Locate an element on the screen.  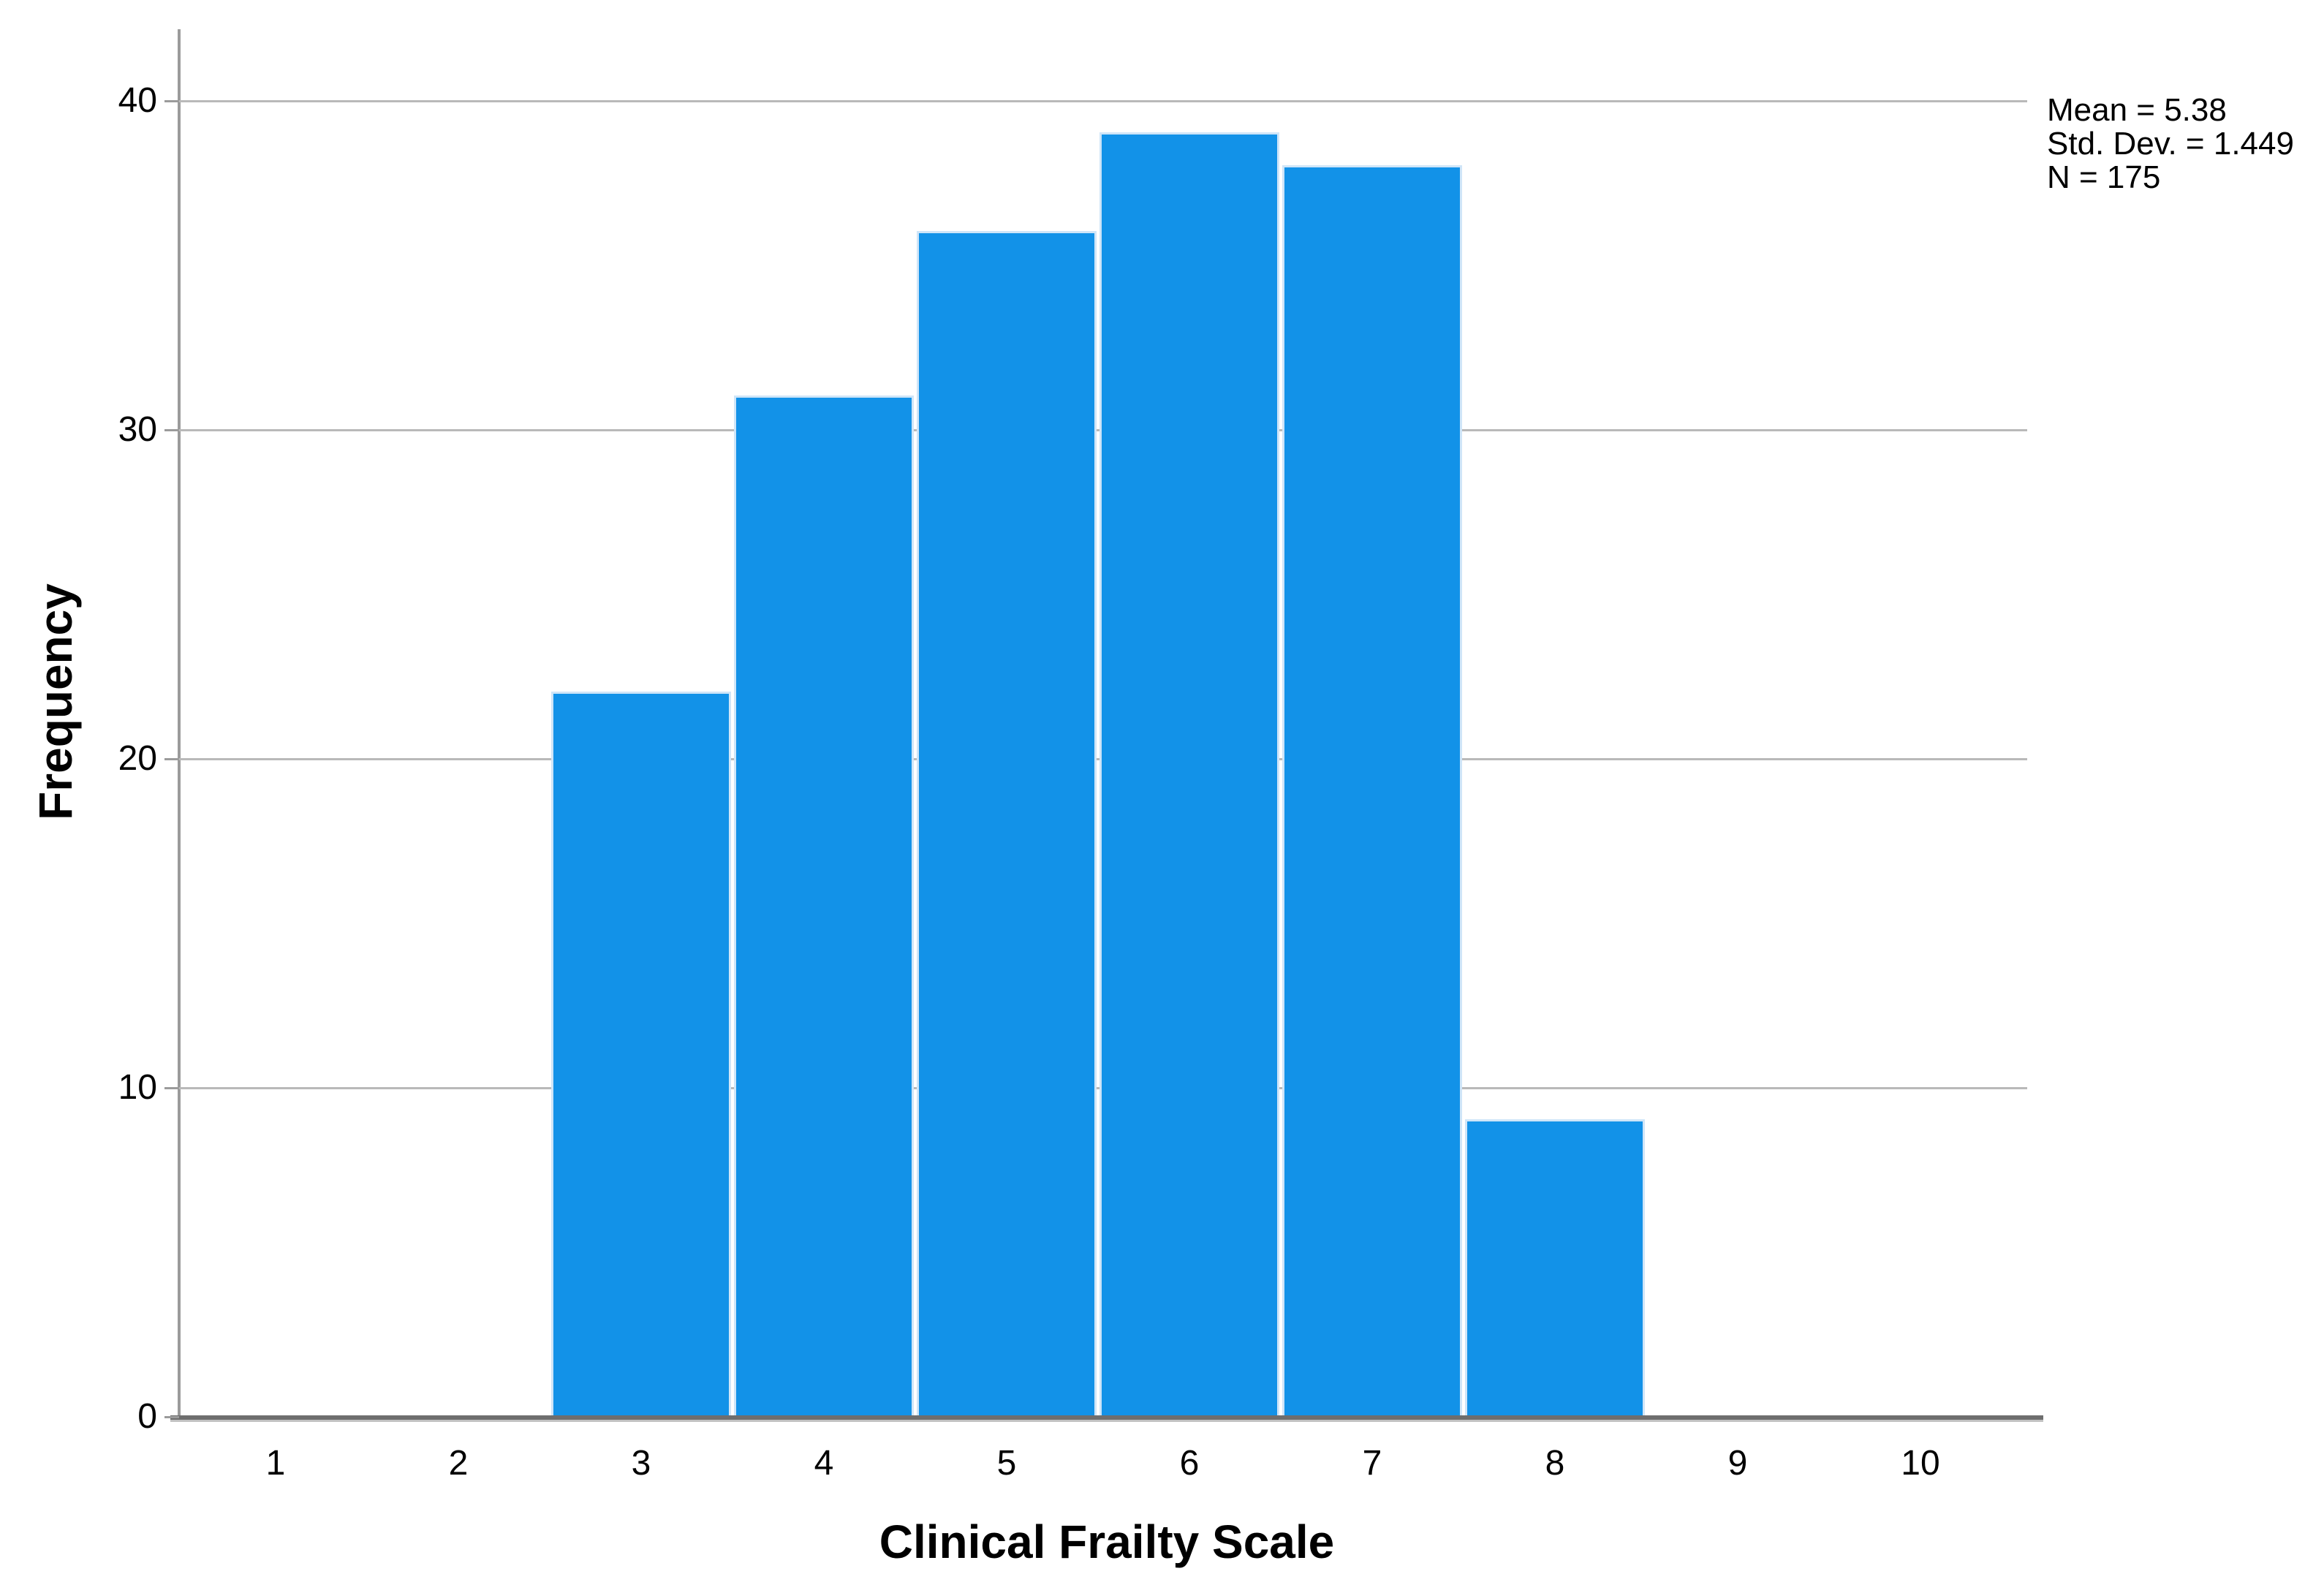
y-tick-label-40: 40 is located at coordinates (137, 101).